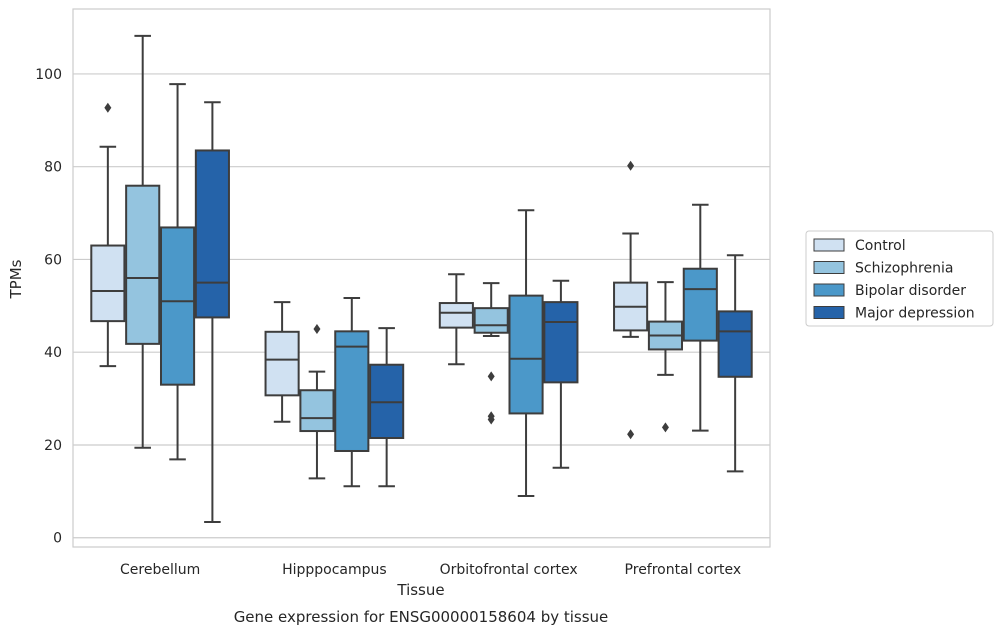 The image size is (1002, 634). What do you see at coordinates (904, 269) in the screenshot?
I see `legend-label: Schizophrenia` at bounding box center [904, 269].